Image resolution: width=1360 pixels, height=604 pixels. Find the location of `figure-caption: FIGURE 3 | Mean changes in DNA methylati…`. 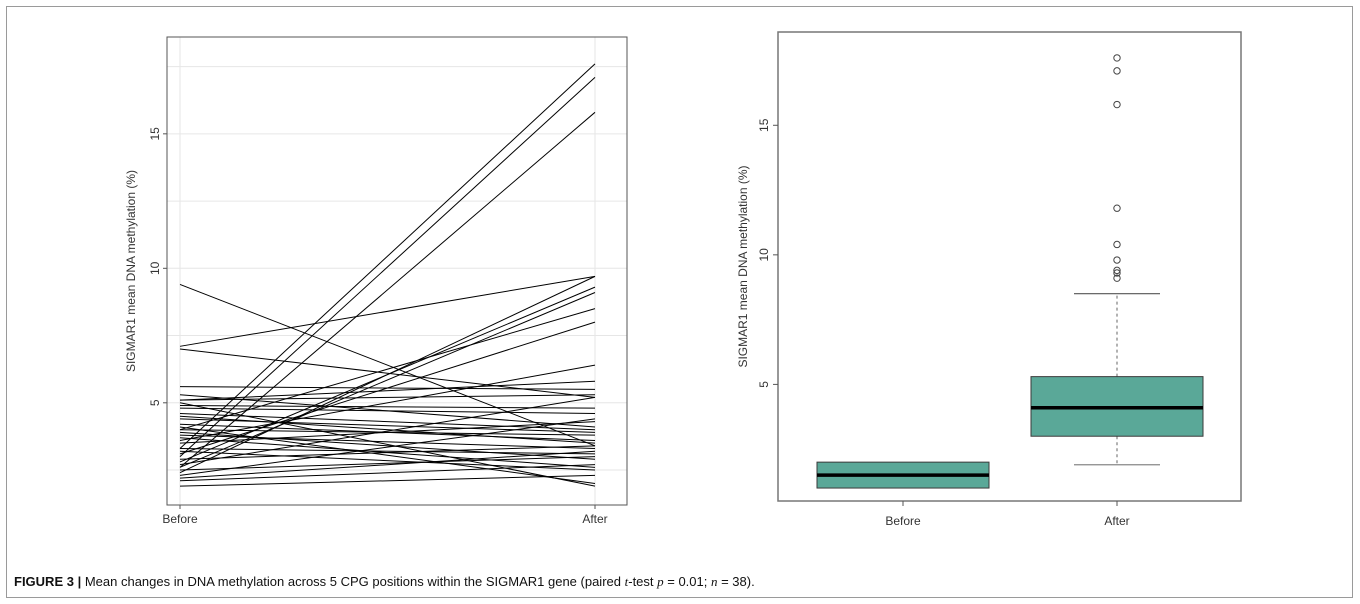

figure-caption: FIGURE 3 | Mean changes in DNA methylati… is located at coordinates (384, 582).